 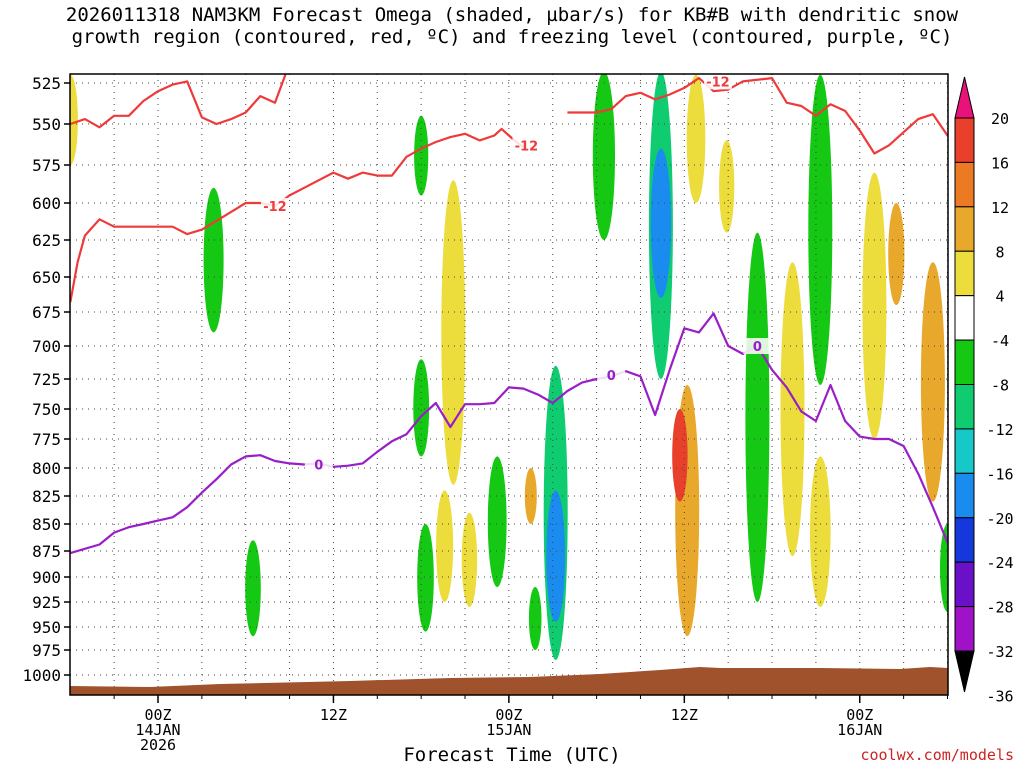 What do you see at coordinates (1000, 208) in the screenshot?
I see `colorbar-label-2: 12` at bounding box center [1000, 208].